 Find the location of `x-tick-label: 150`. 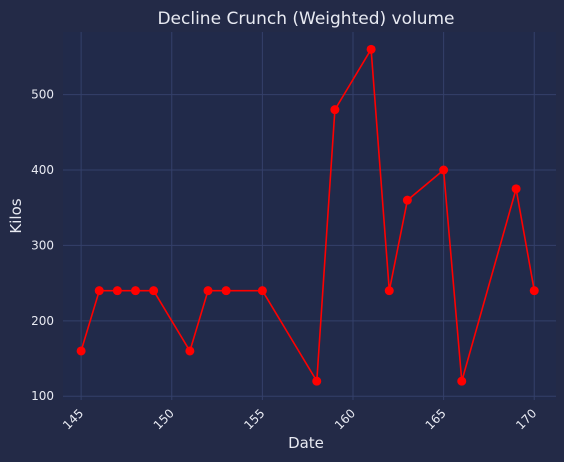

x-tick-label: 150 is located at coordinates (164, 419).